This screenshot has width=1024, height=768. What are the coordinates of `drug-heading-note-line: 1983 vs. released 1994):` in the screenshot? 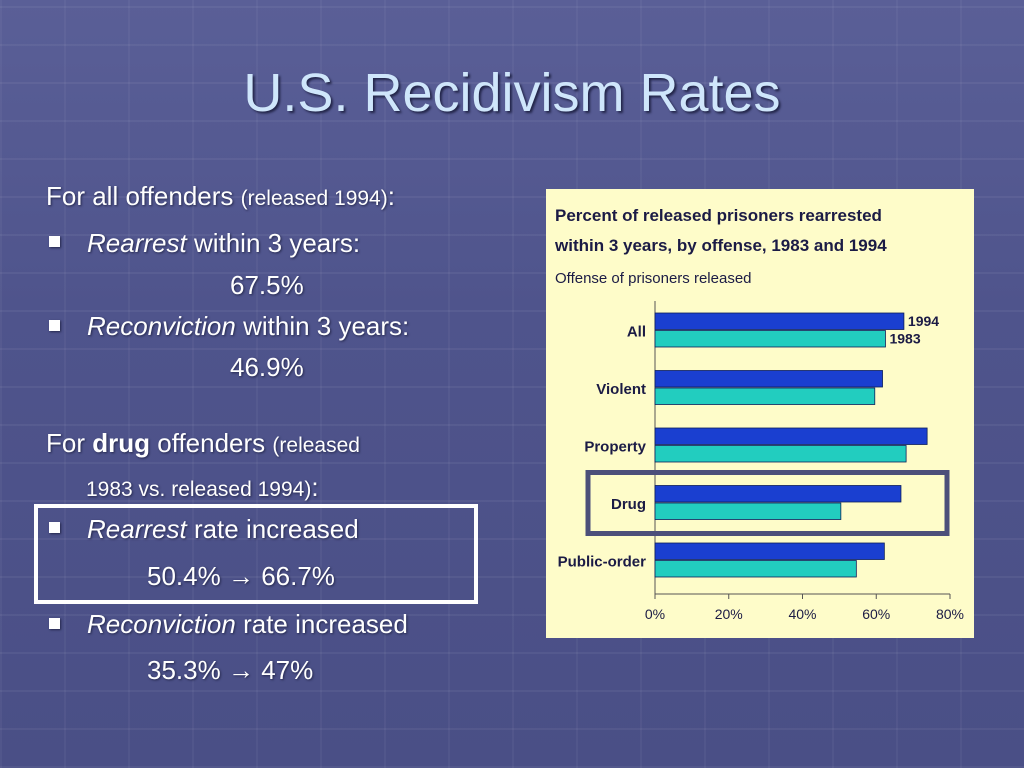 It's located at (202, 487).